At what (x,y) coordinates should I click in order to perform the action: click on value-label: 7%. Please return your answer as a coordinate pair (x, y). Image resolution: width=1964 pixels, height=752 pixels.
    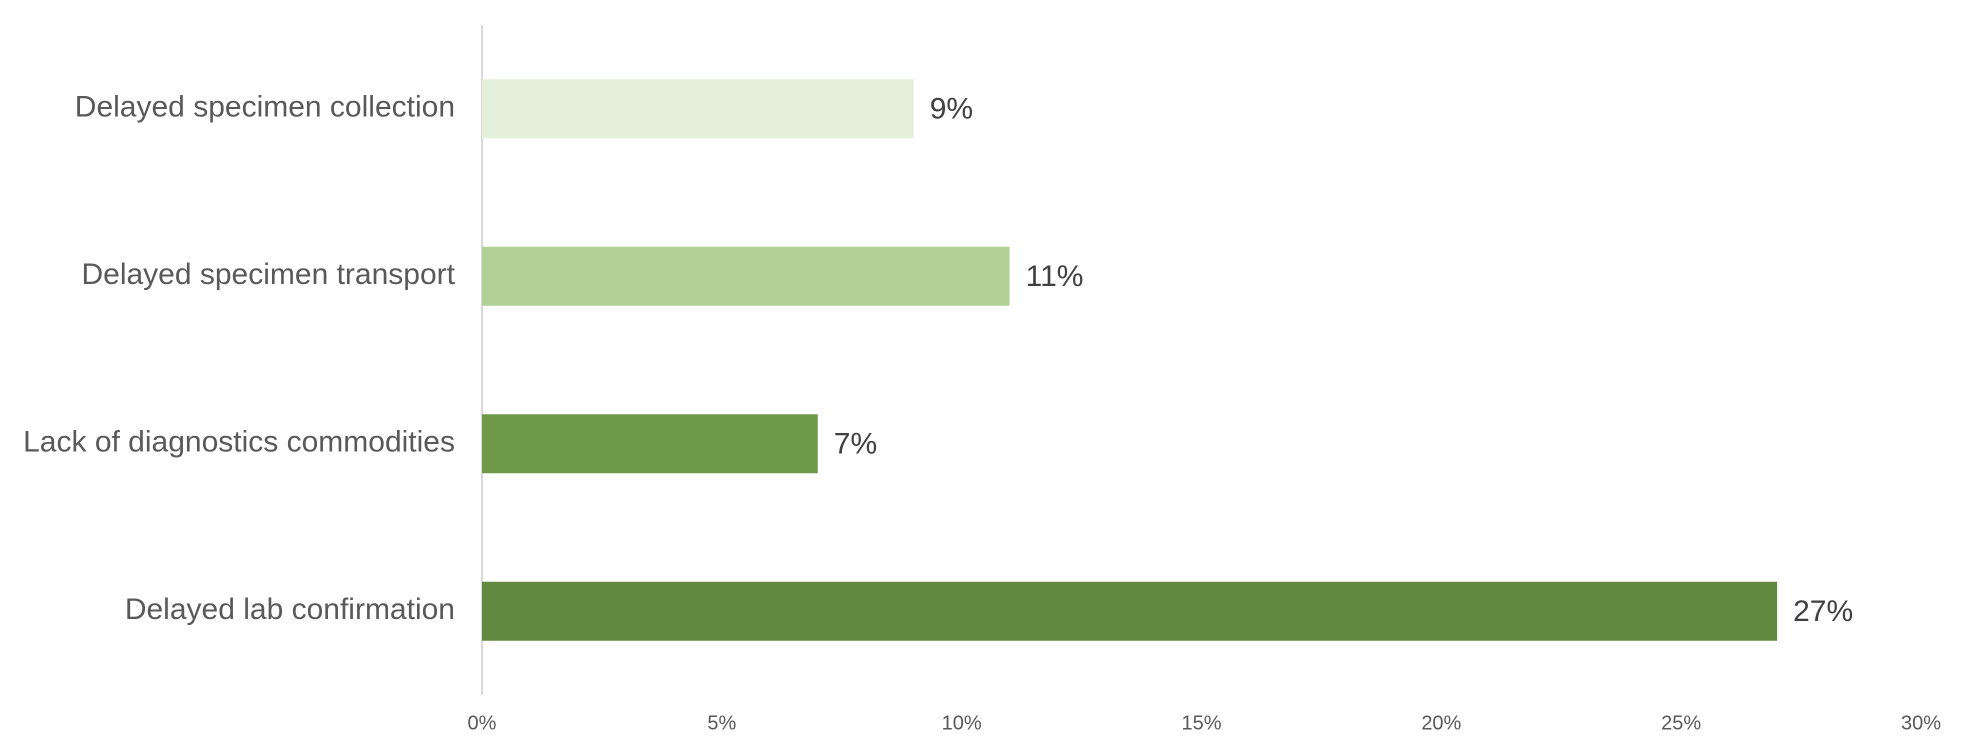
    Looking at the image, I should click on (855, 444).